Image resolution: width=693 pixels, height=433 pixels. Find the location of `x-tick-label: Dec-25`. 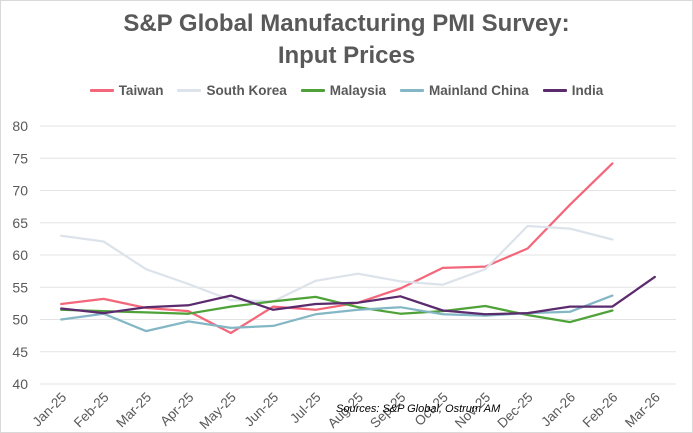

x-tick-label: Dec-25 is located at coordinates (514, 410).